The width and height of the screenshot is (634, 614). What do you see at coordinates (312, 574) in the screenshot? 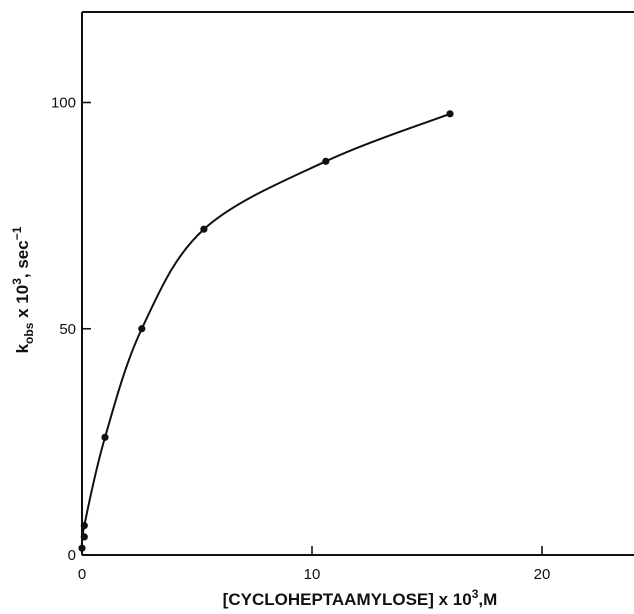
I see `x-tick-label: 10` at bounding box center [312, 574].